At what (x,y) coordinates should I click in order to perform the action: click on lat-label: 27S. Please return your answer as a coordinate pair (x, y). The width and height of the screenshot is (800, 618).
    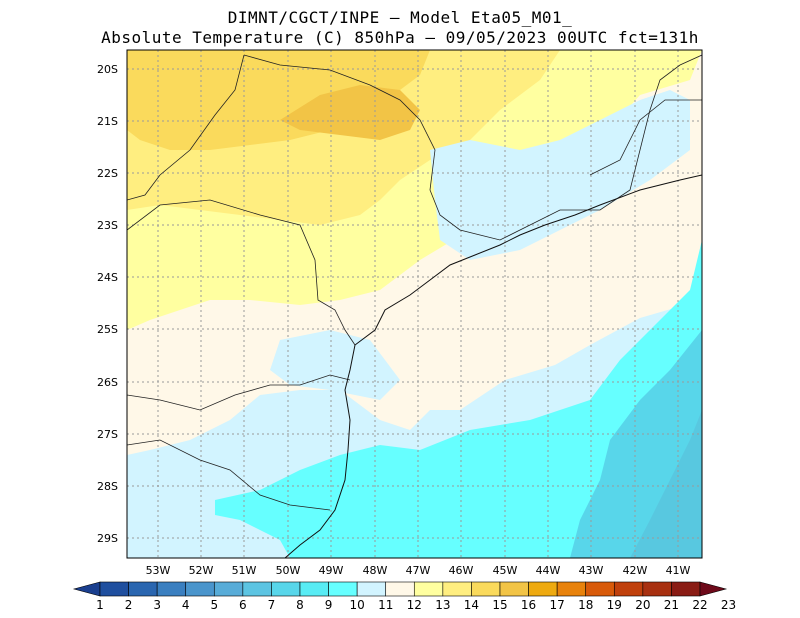
    Looking at the image, I should click on (107, 434).